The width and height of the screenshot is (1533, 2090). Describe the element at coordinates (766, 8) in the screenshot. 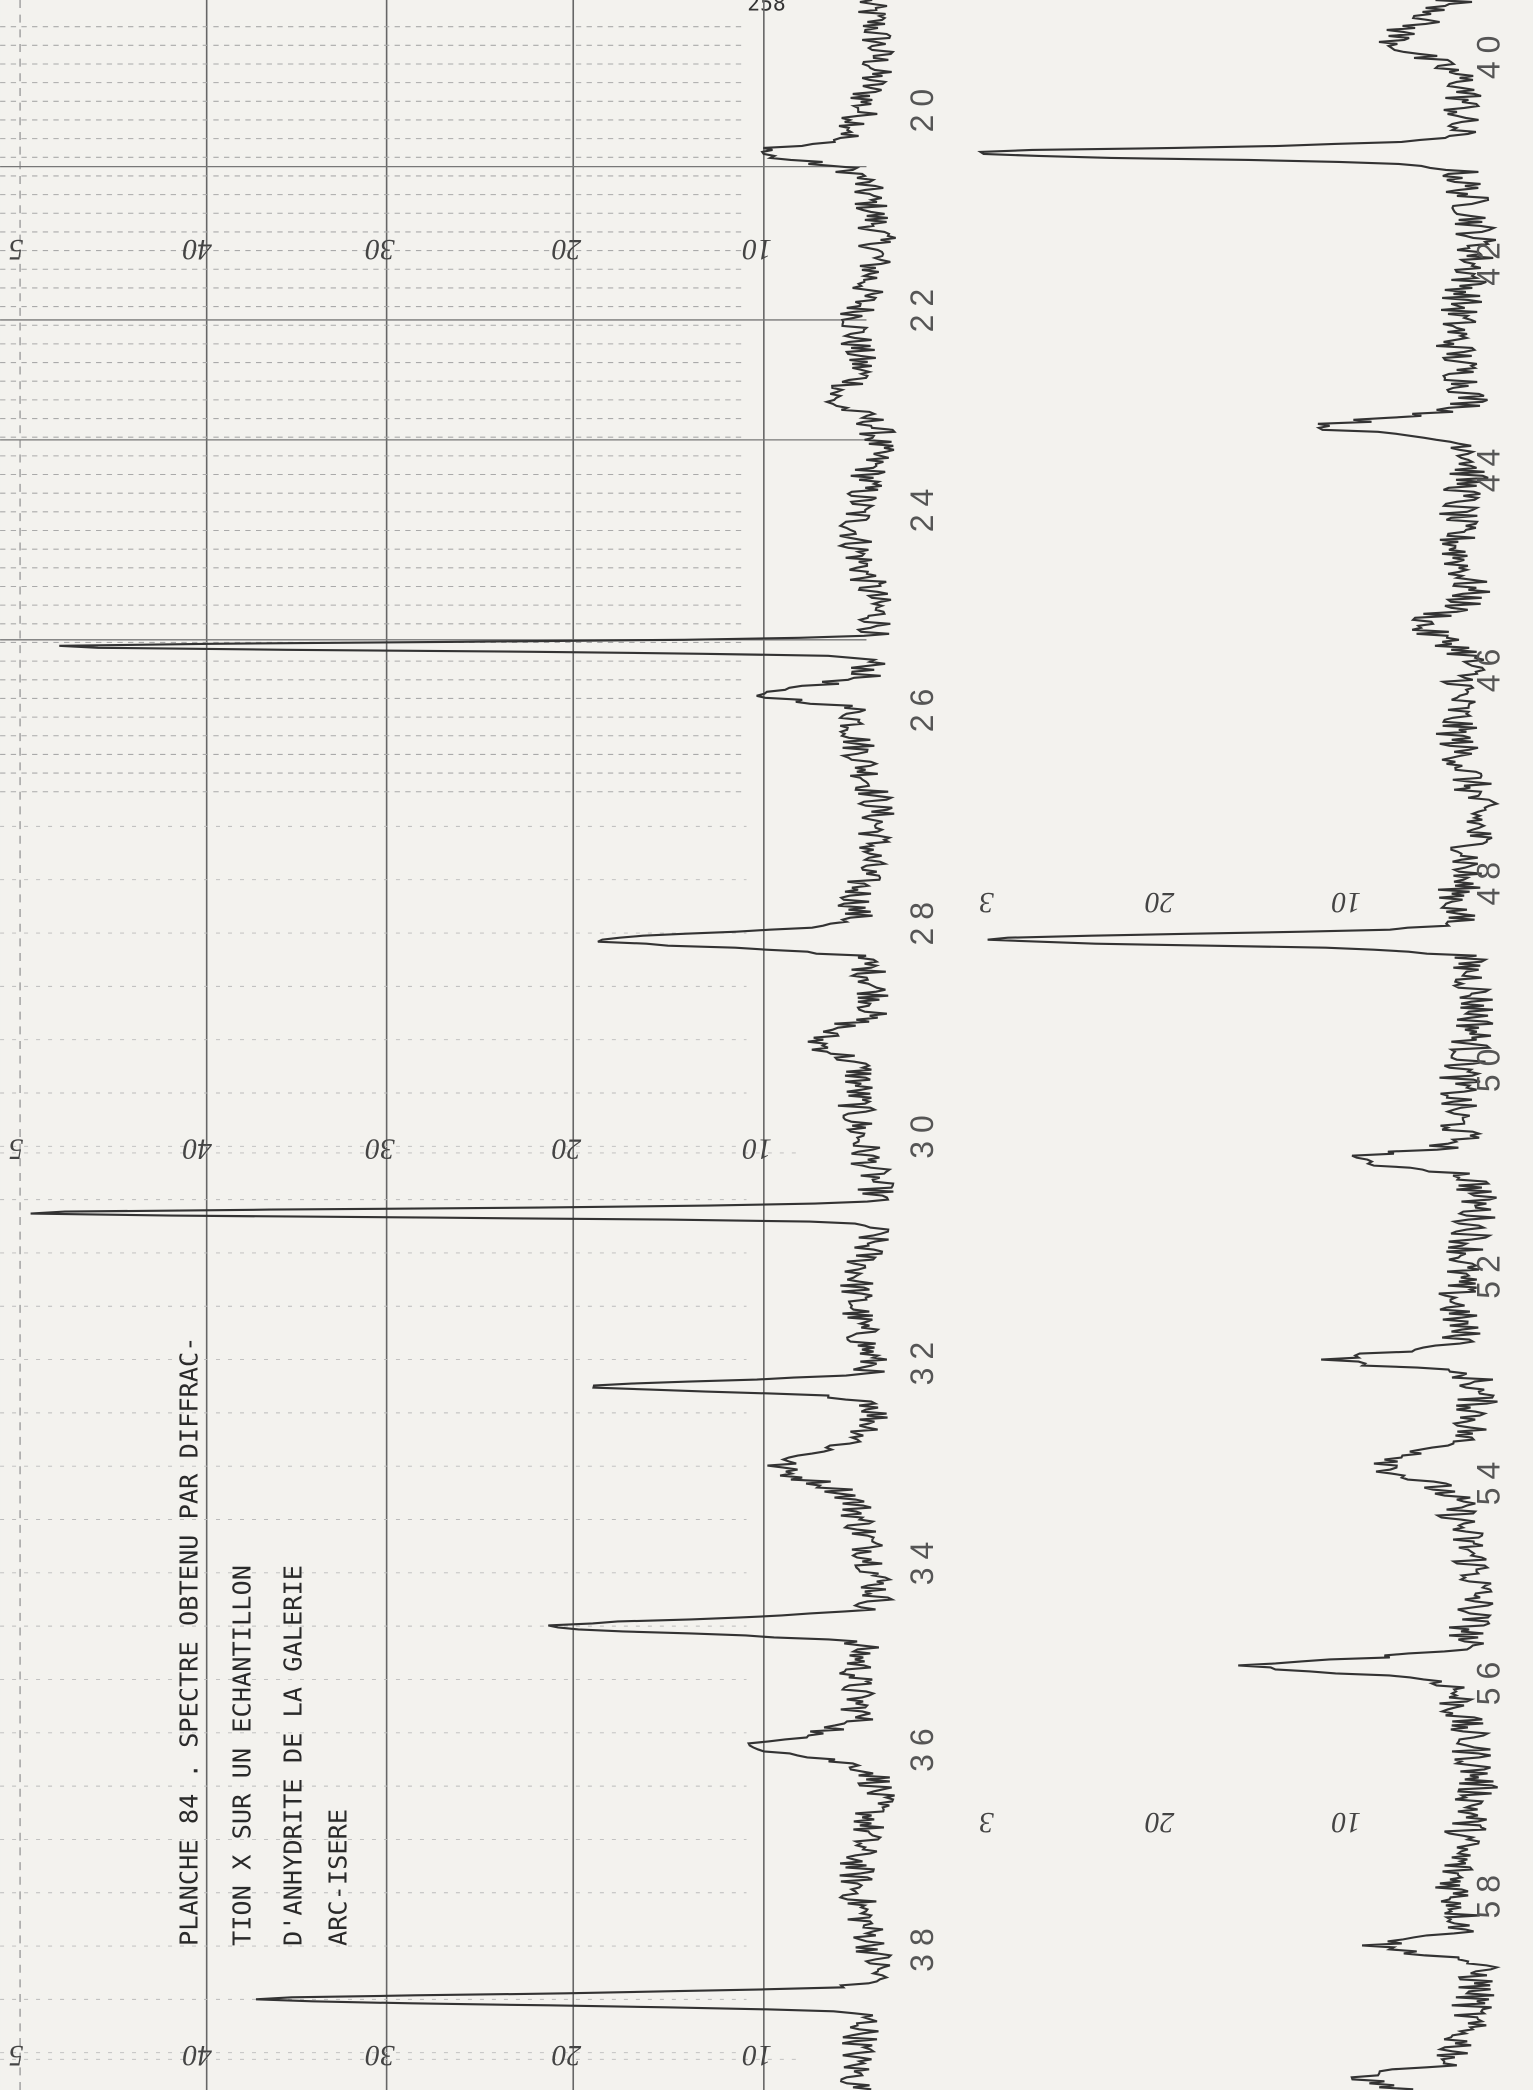

I see `page-number: 258` at that location.